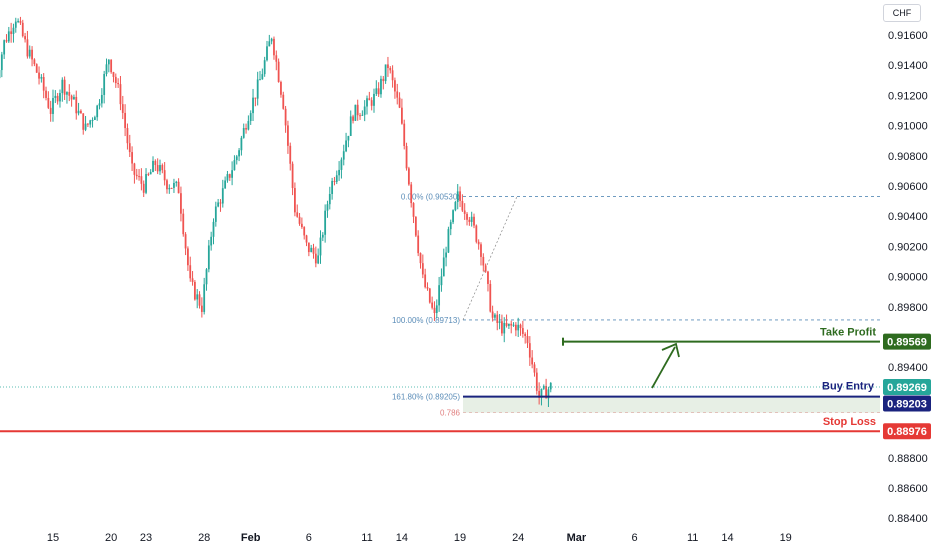 The image size is (932, 550). Describe the element at coordinates (908, 217) in the screenshot. I see `price-tick-label: 0.90400` at that location.